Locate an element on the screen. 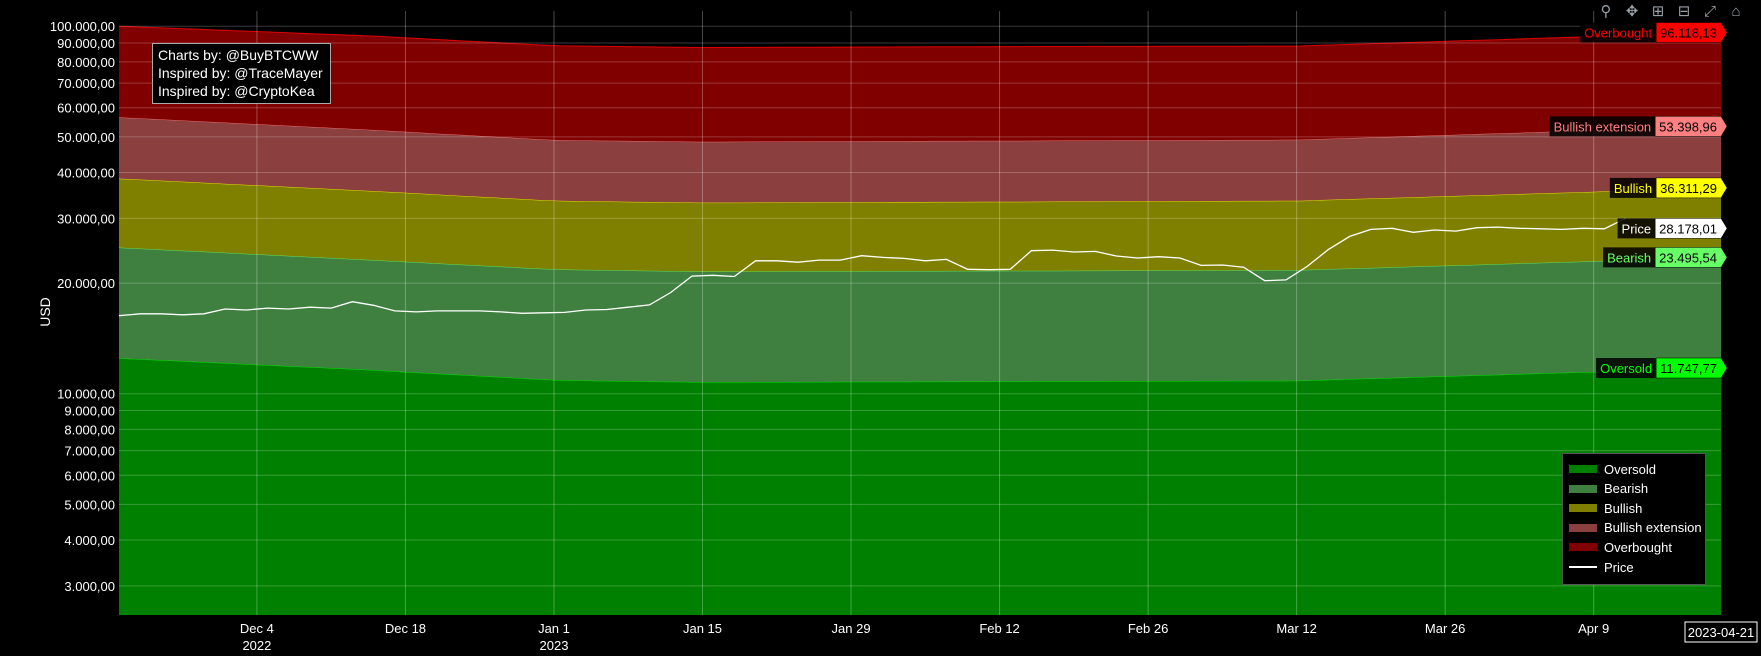 Image resolution: width=1761 pixels, height=656 pixels. reset-axes-icon: ⌂ is located at coordinates (1736, 11).